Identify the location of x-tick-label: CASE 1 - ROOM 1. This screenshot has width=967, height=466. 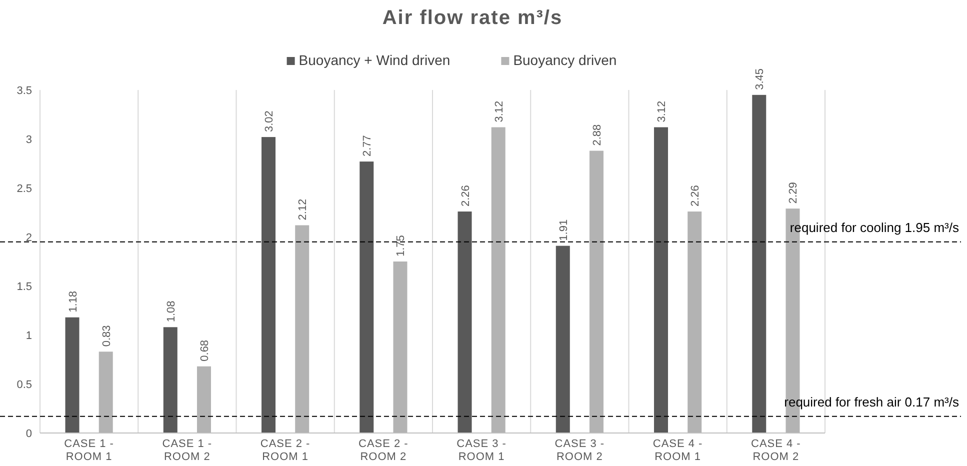
(89, 450).